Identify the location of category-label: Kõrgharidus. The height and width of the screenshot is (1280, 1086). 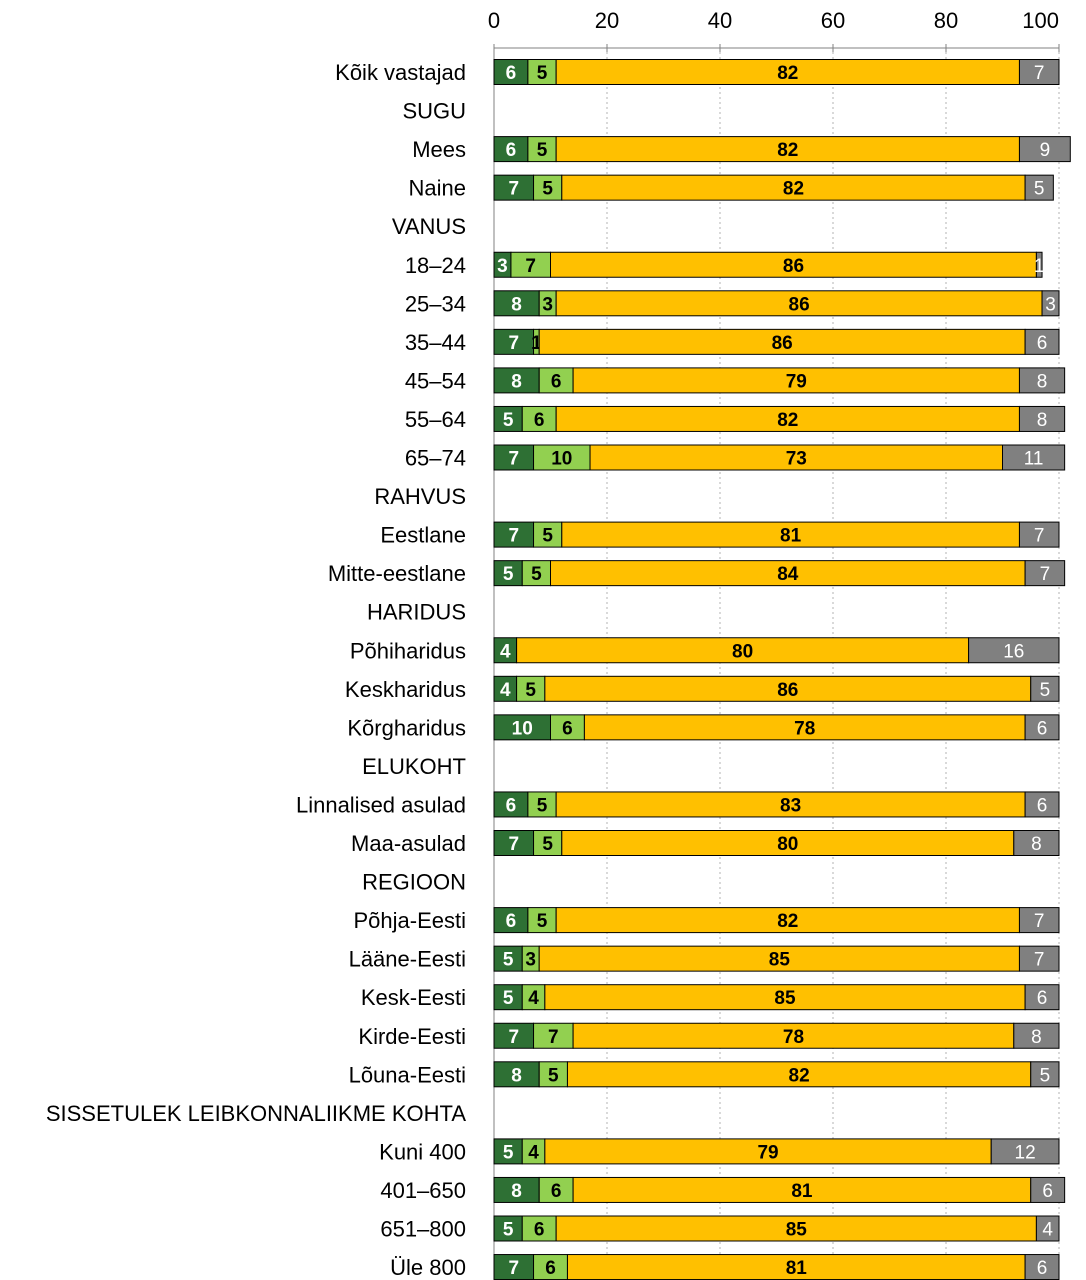
(406, 727).